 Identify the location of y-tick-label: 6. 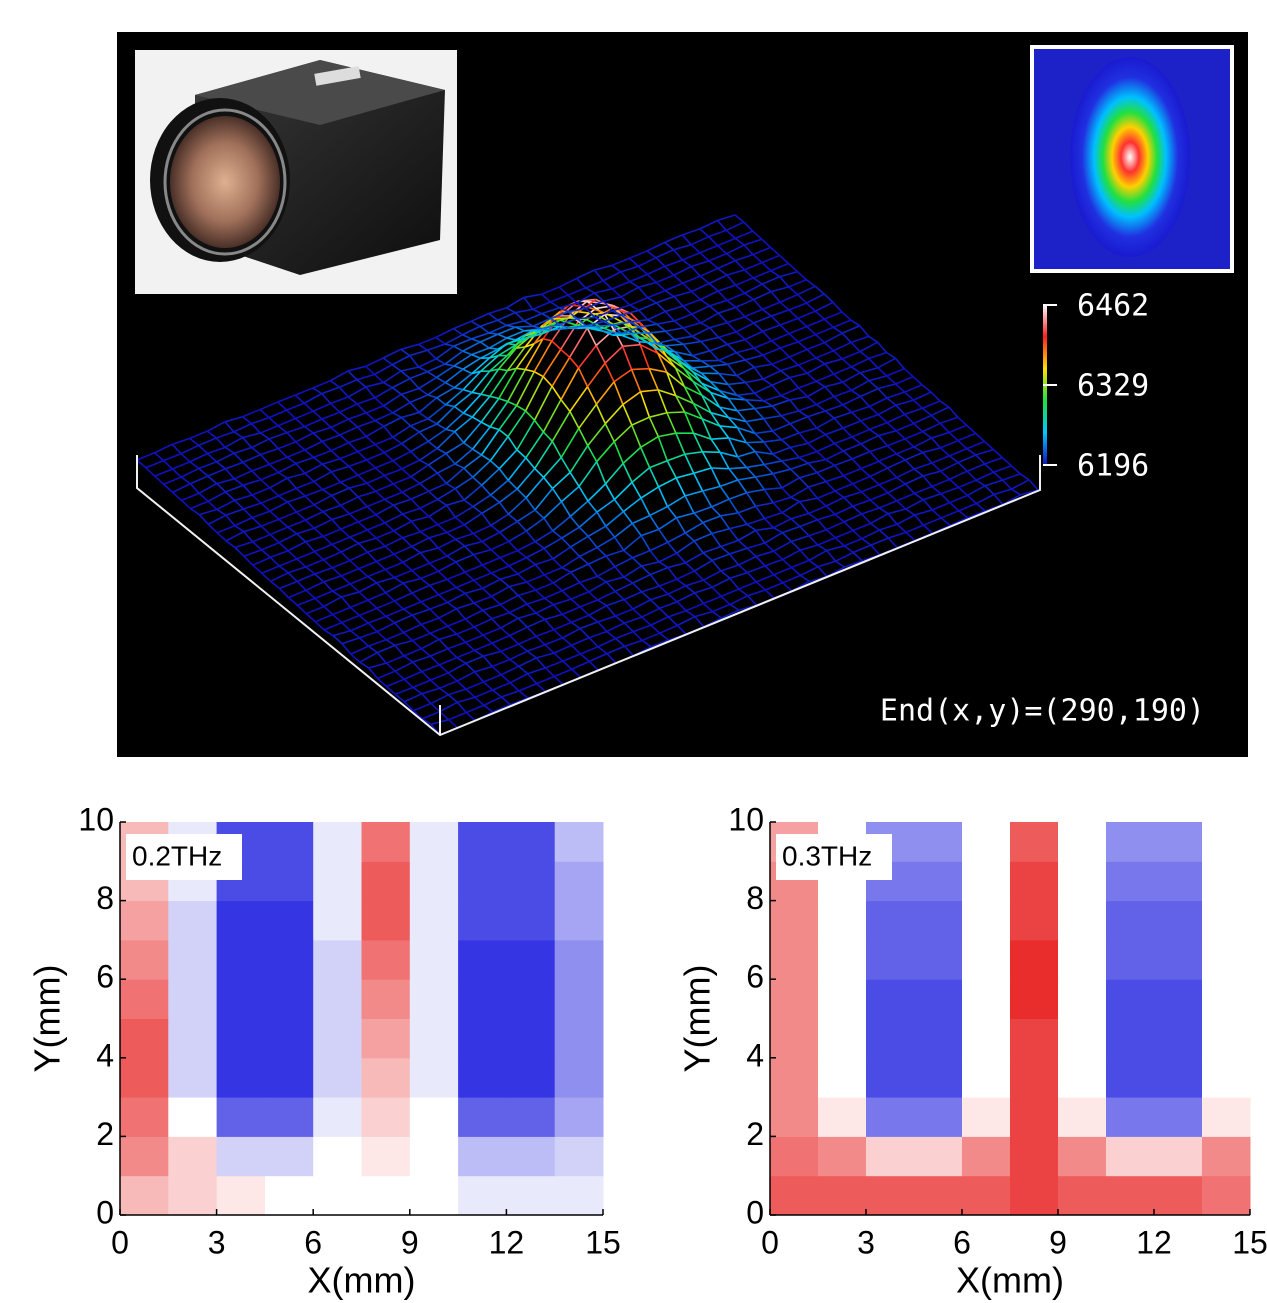
(755, 977).